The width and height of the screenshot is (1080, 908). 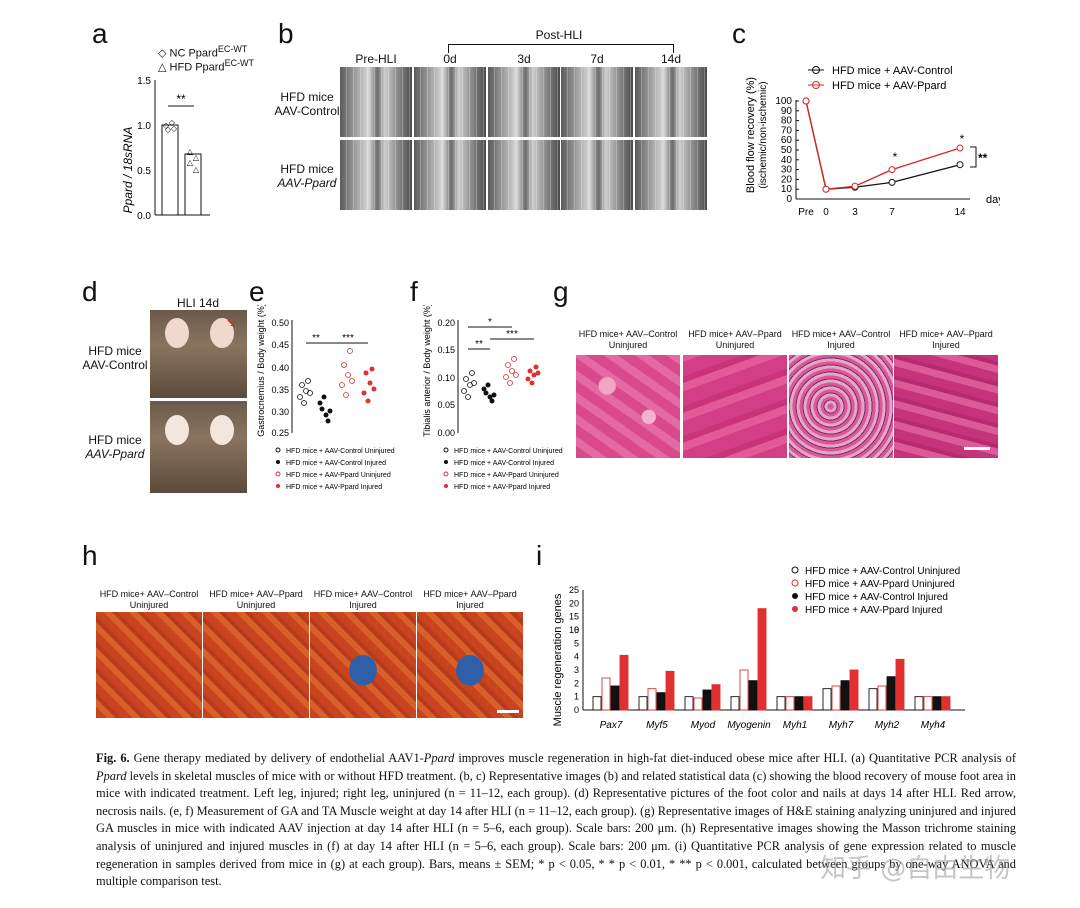 I want to click on panel-h-col-3-b: Injured, so click(x=363, y=605).